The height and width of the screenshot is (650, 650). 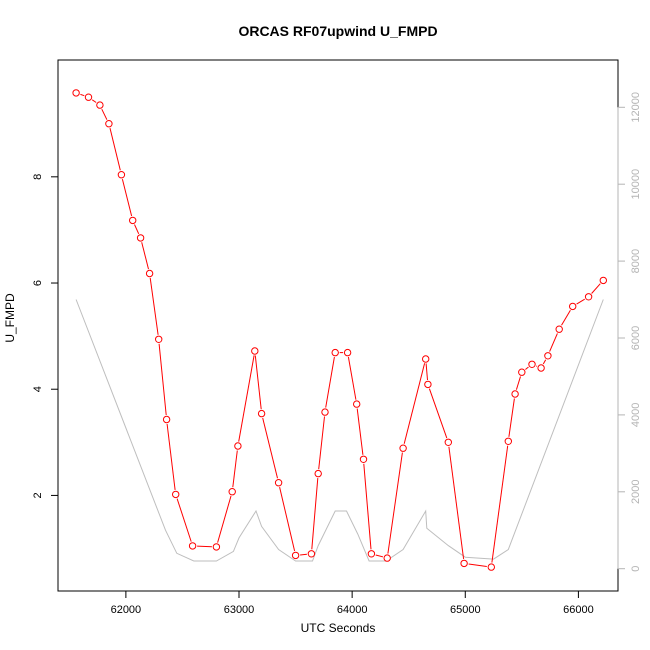 What do you see at coordinates (636, 415) in the screenshot?
I see `y2-tick-label: 4000` at bounding box center [636, 415].